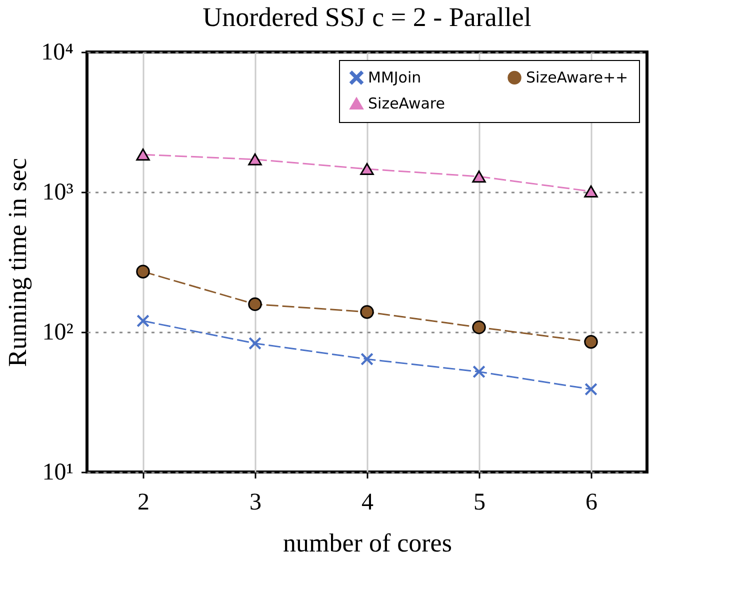  What do you see at coordinates (368, 503) in the screenshot?
I see `x-tick-label: 4` at bounding box center [368, 503].